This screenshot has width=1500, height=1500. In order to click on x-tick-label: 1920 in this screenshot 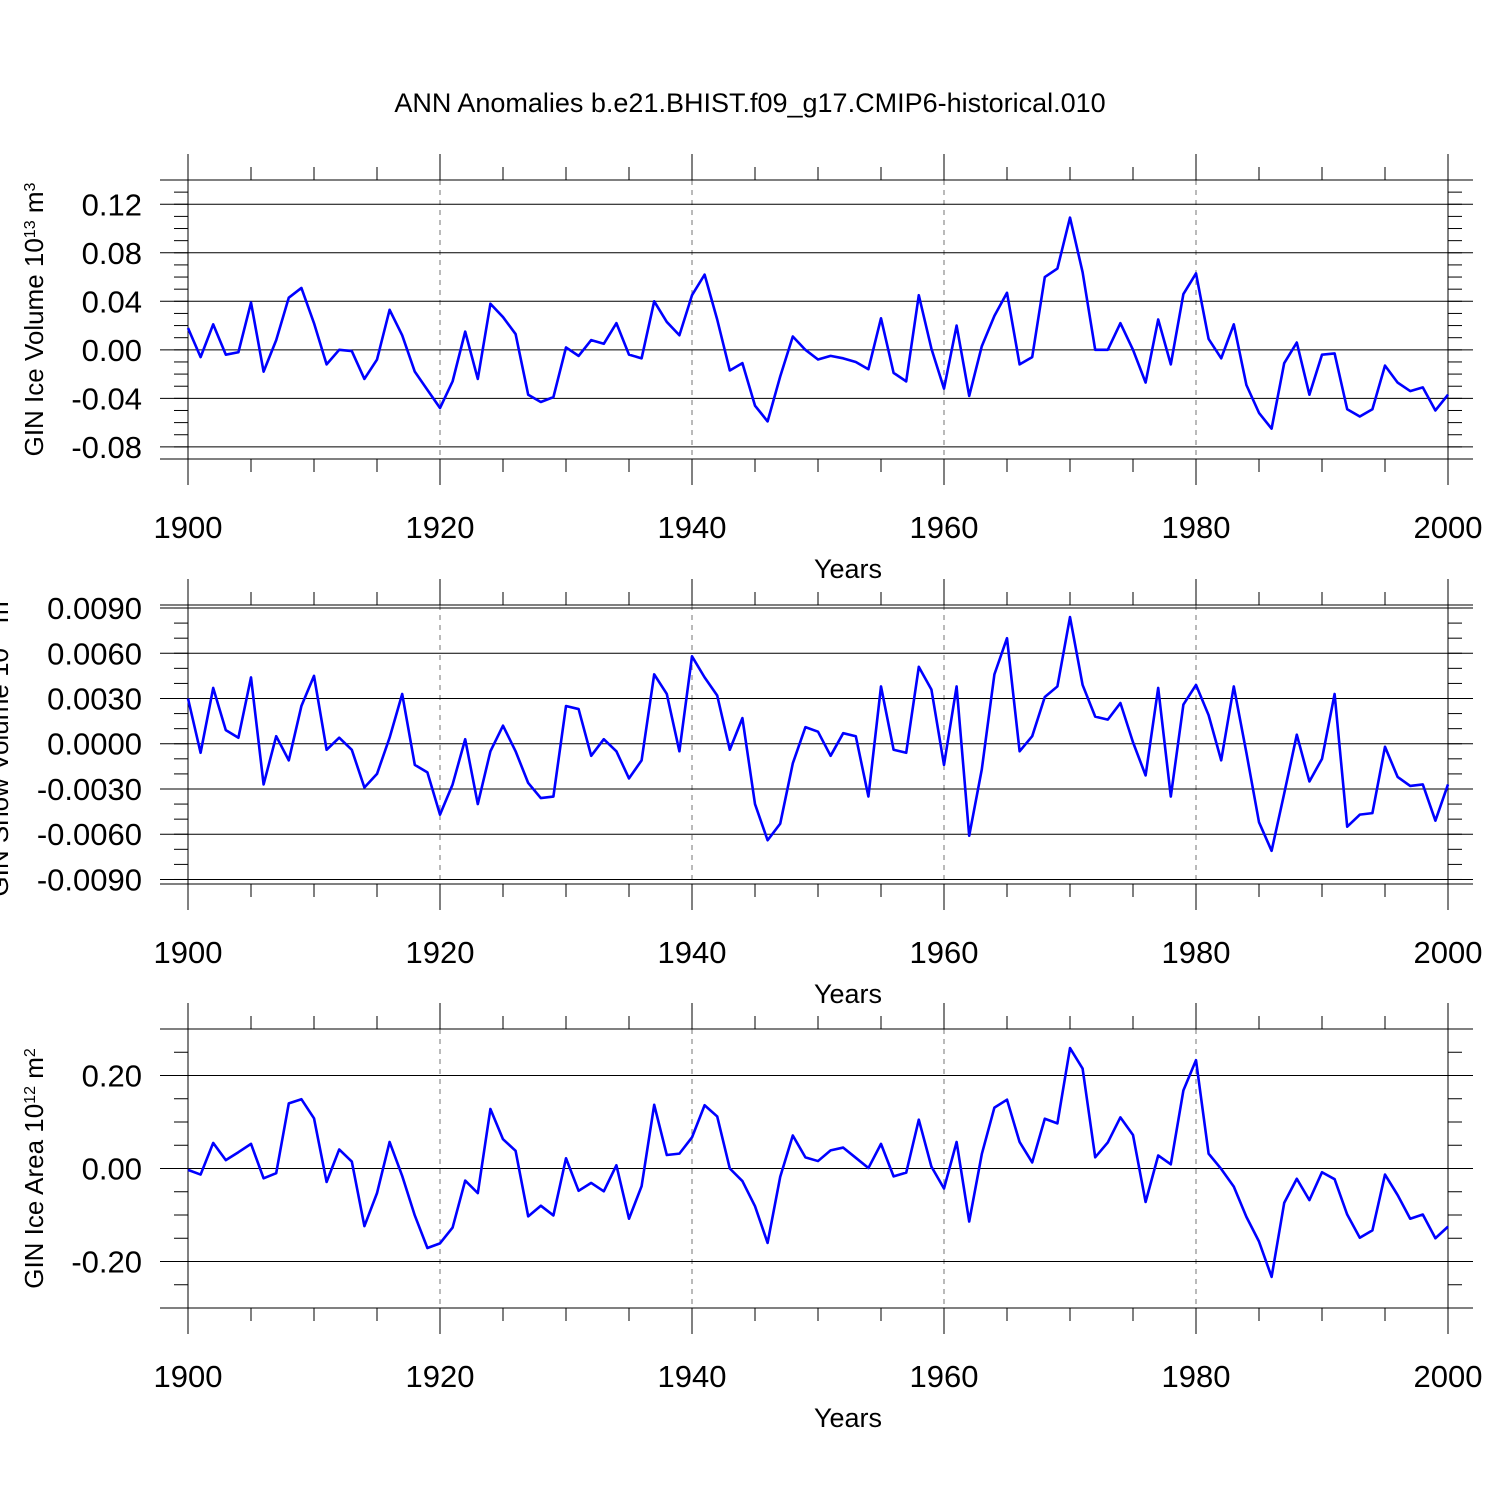, I will do `click(440, 952)`.